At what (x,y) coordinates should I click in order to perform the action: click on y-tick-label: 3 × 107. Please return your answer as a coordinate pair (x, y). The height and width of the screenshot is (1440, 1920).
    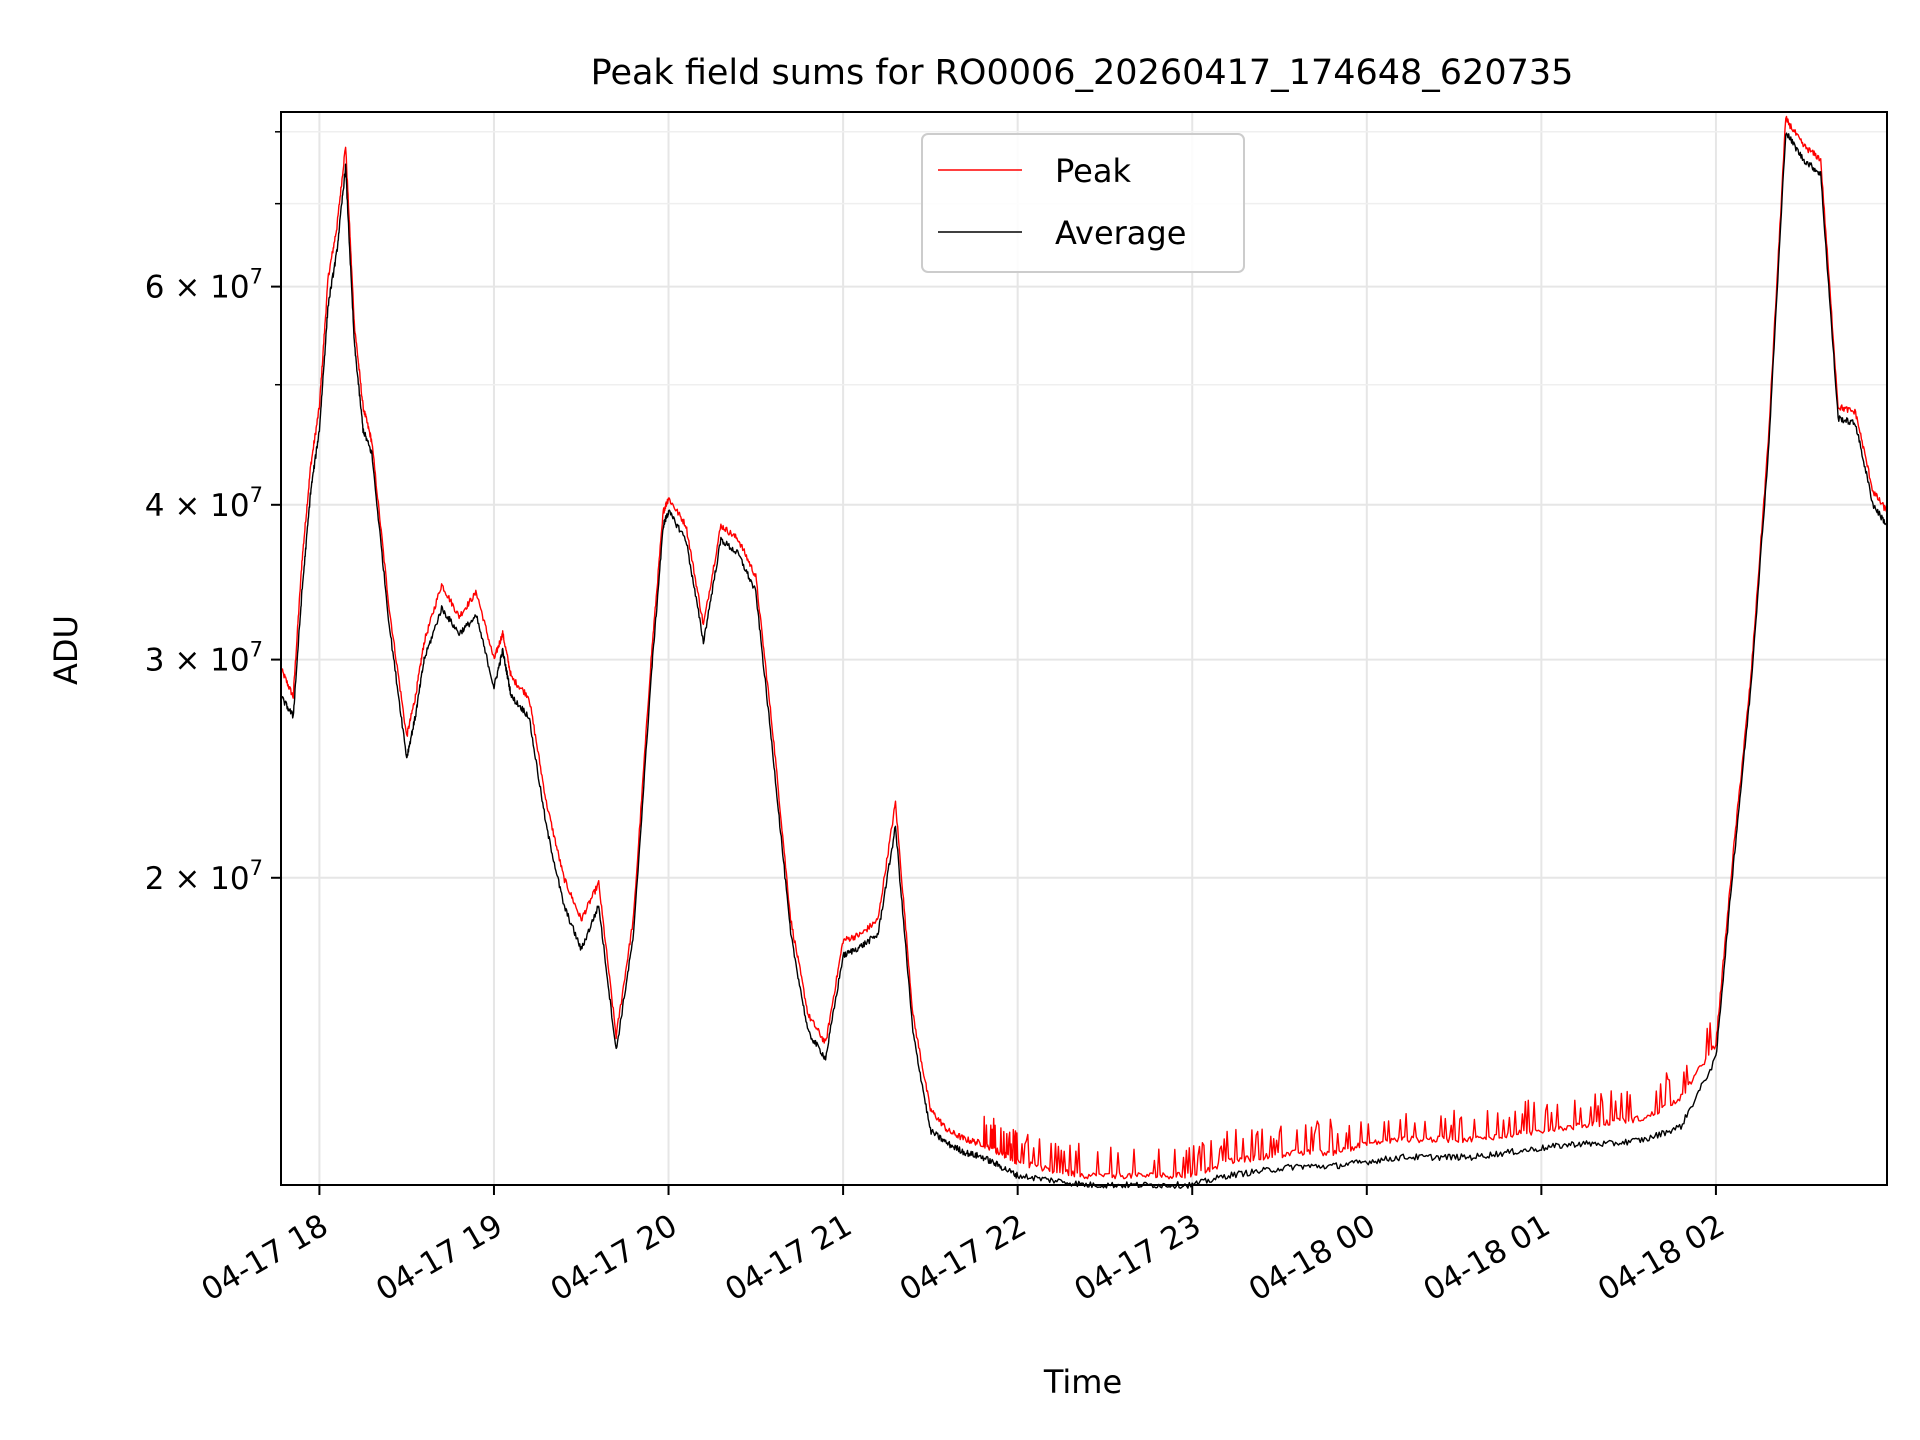
    Looking at the image, I should click on (204, 658).